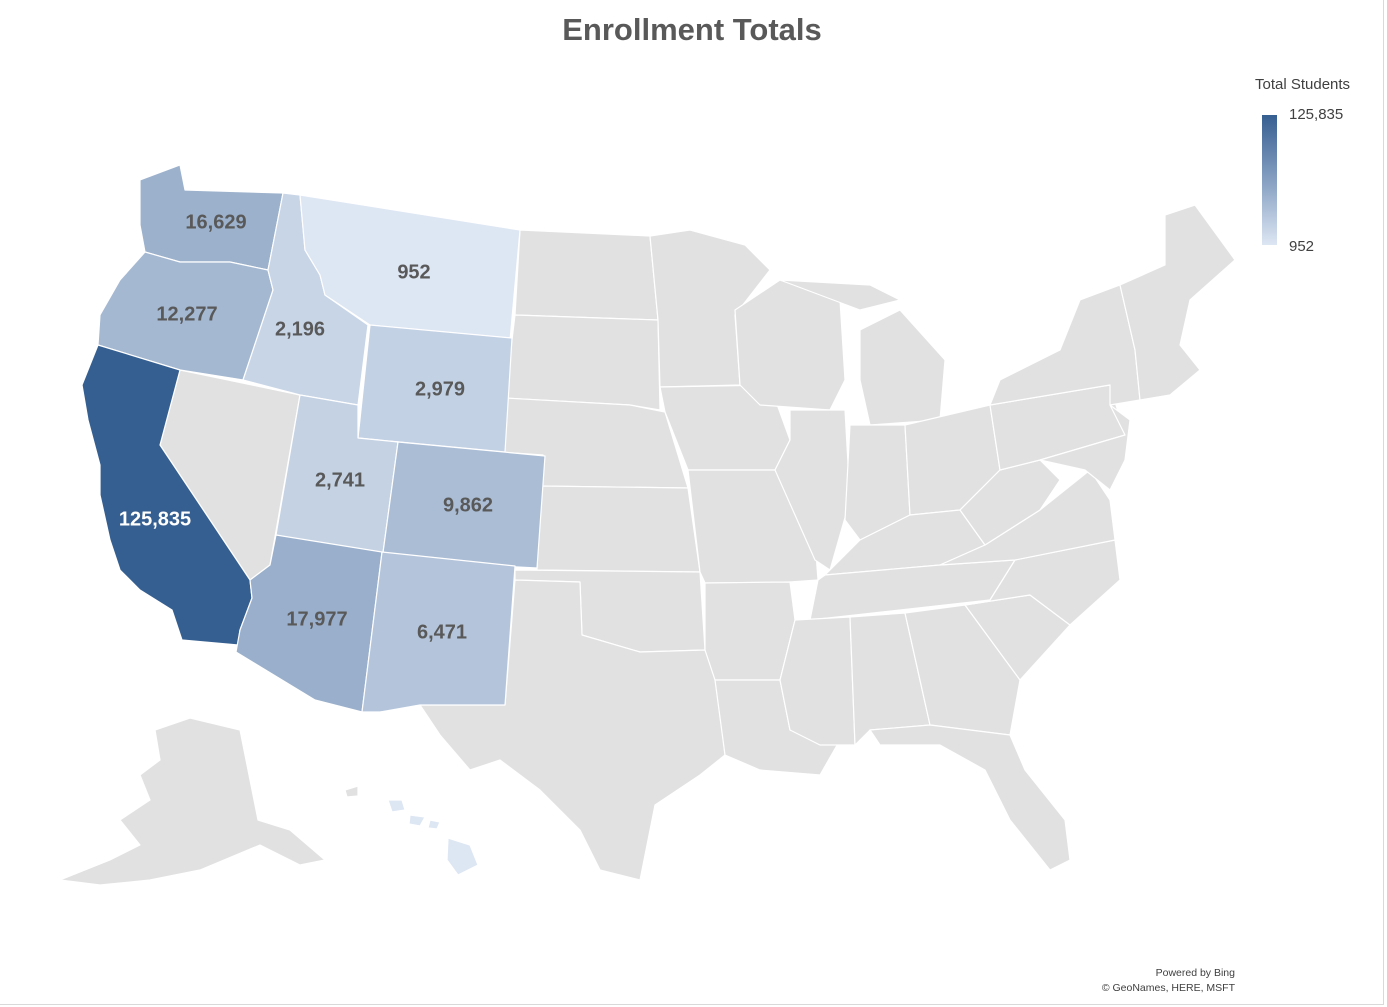 The image size is (1387, 1007). I want to click on attribution-copyright: © GeoNames, HERE, MSFT, so click(1168, 988).